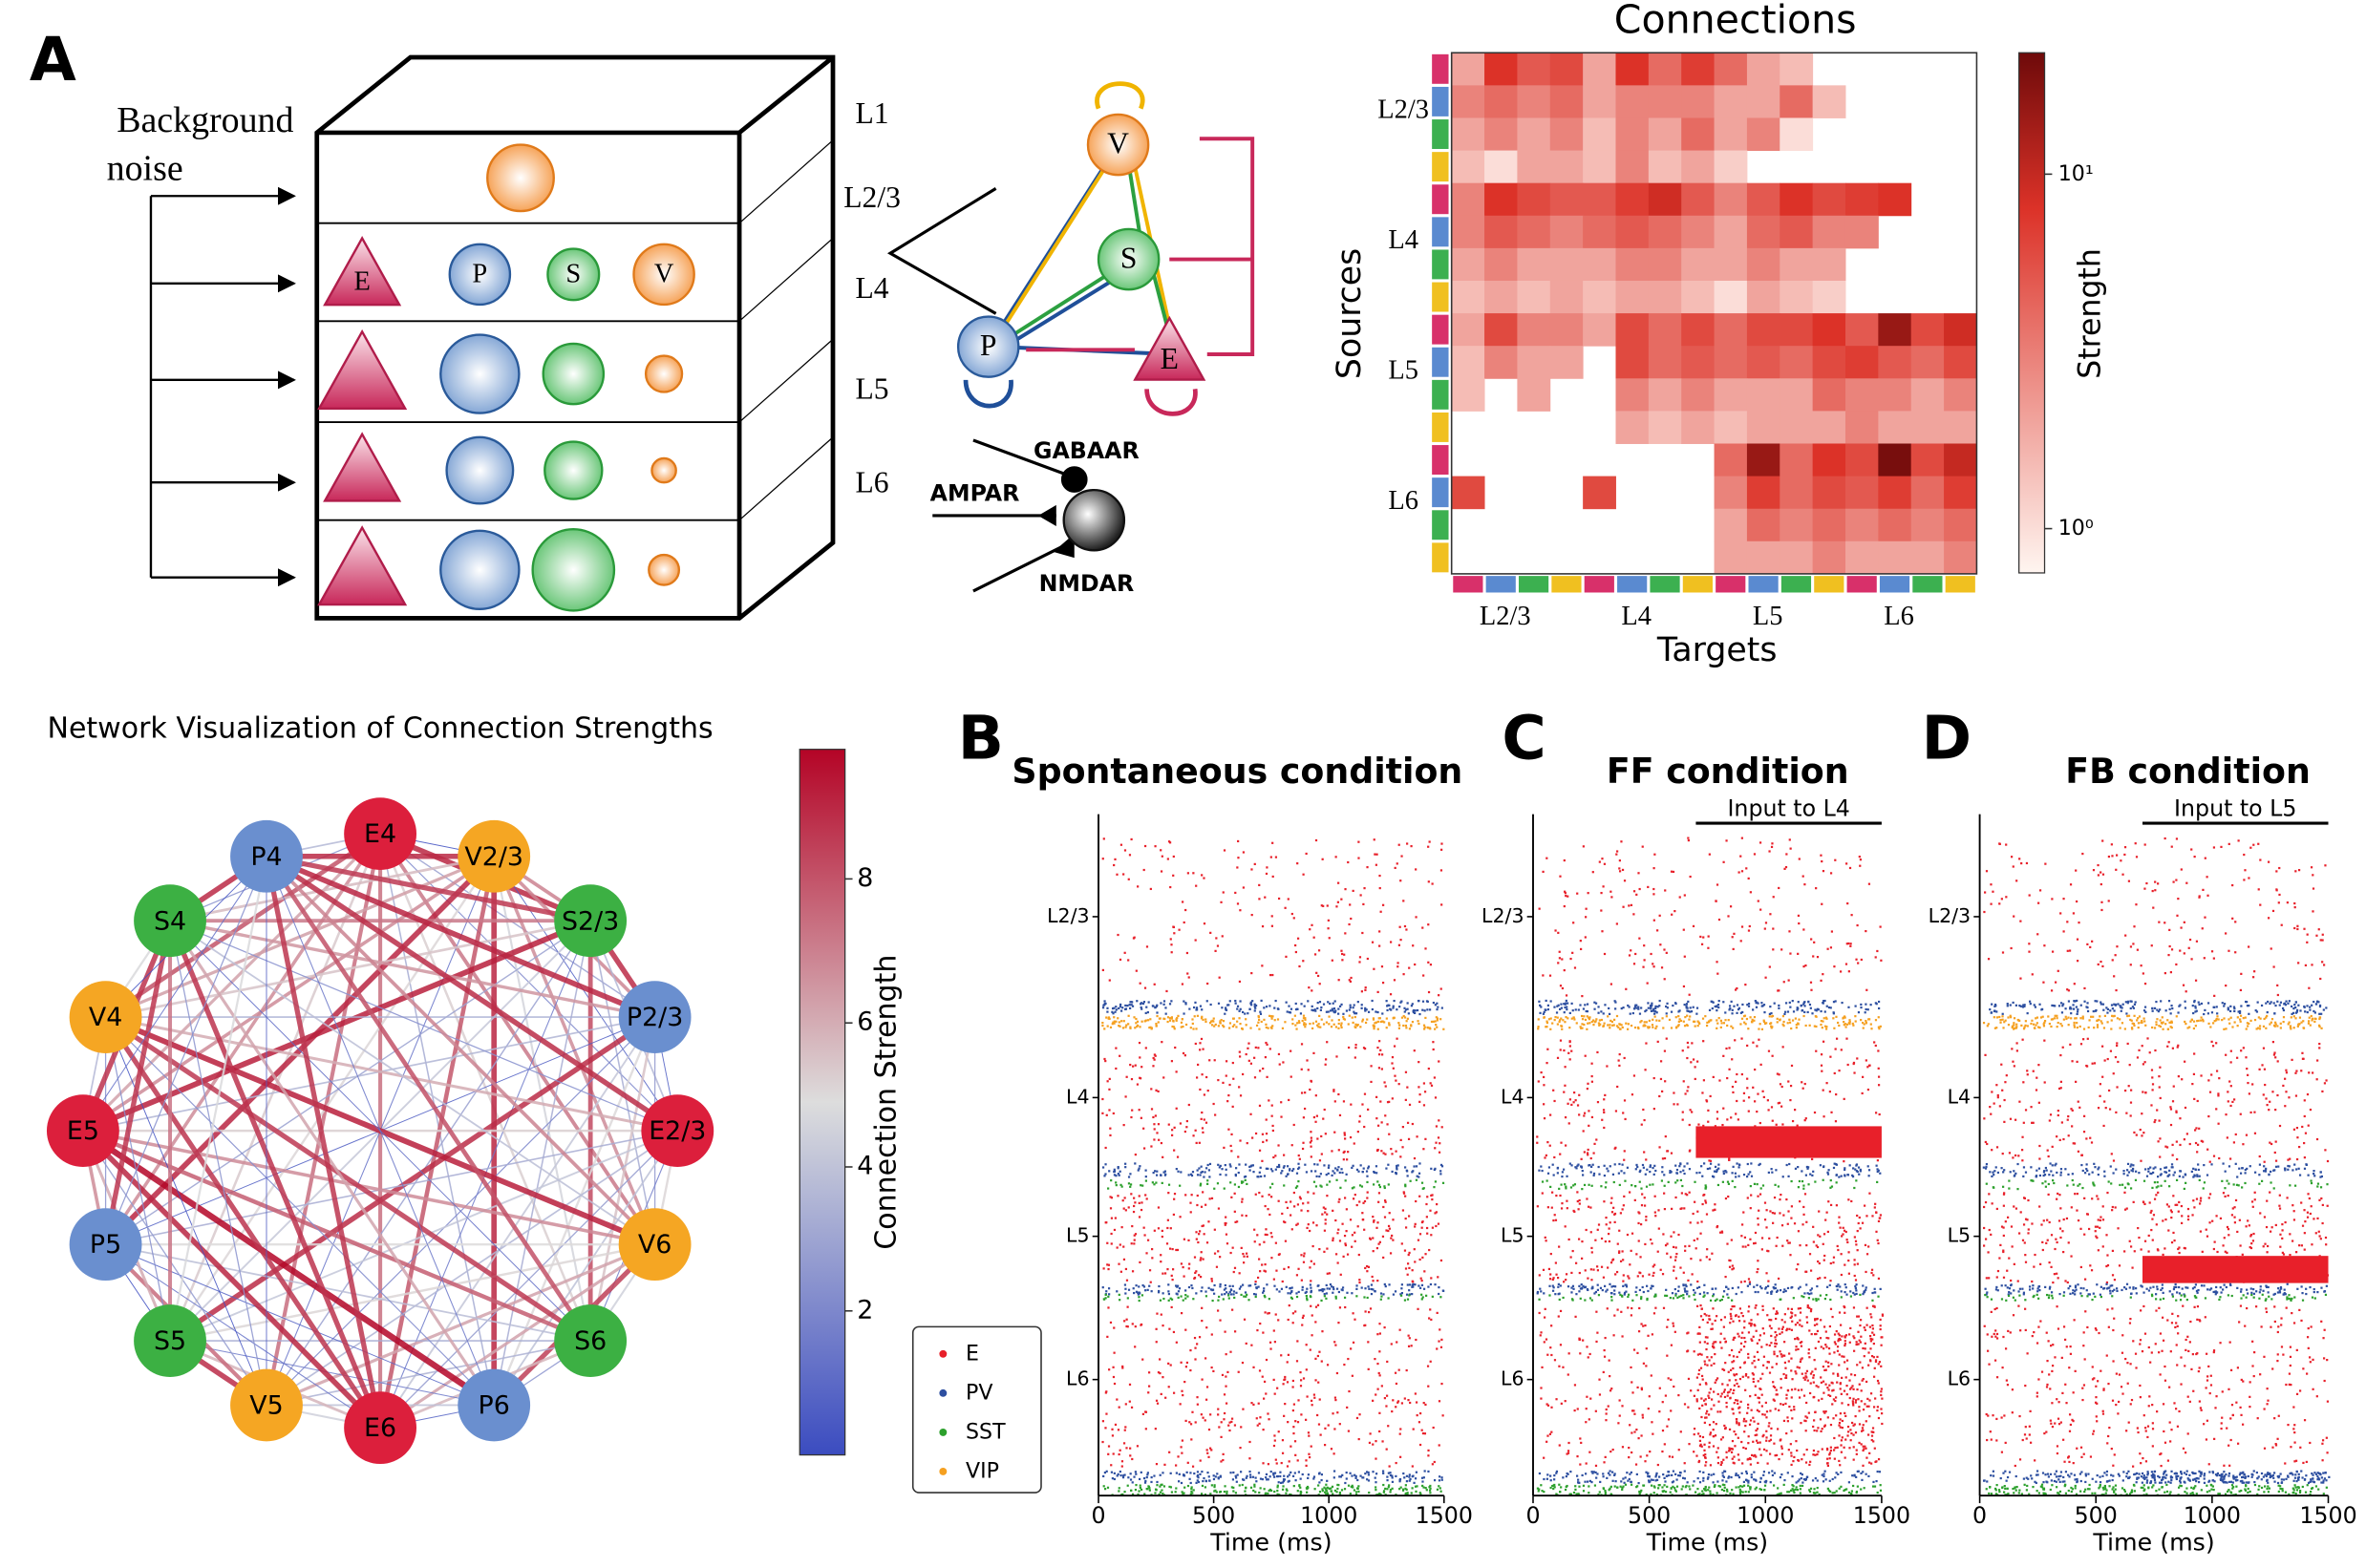 The height and width of the screenshot is (1568, 2366). Describe the element at coordinates (872, 389) in the screenshot. I see `layer-label: L5` at that location.